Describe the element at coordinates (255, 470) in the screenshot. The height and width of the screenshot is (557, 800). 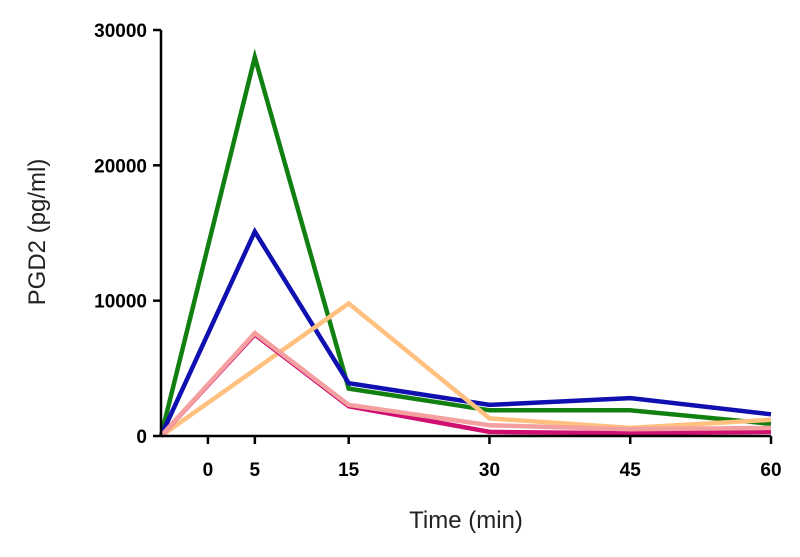
I see `x-tick-label: 5` at that location.